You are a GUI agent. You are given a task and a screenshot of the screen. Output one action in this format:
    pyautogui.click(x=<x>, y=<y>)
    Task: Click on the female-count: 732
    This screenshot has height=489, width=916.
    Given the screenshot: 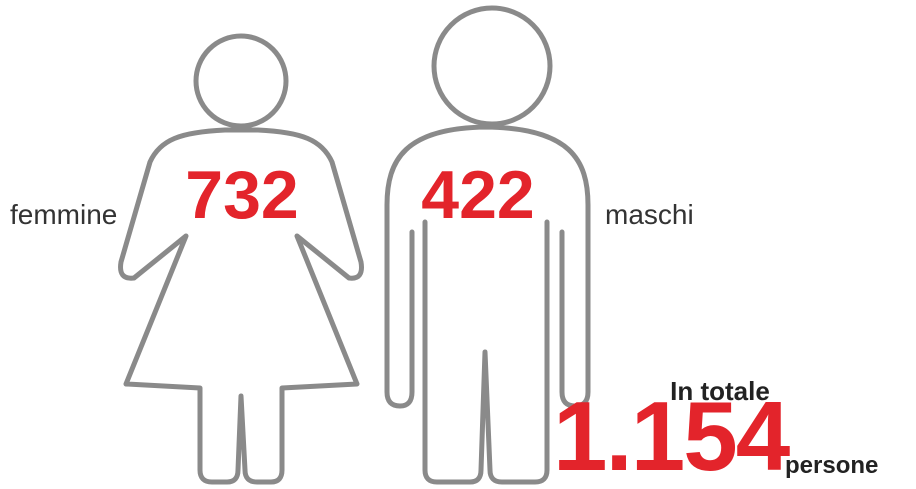 What is the action you would take?
    pyautogui.click(x=241, y=195)
    